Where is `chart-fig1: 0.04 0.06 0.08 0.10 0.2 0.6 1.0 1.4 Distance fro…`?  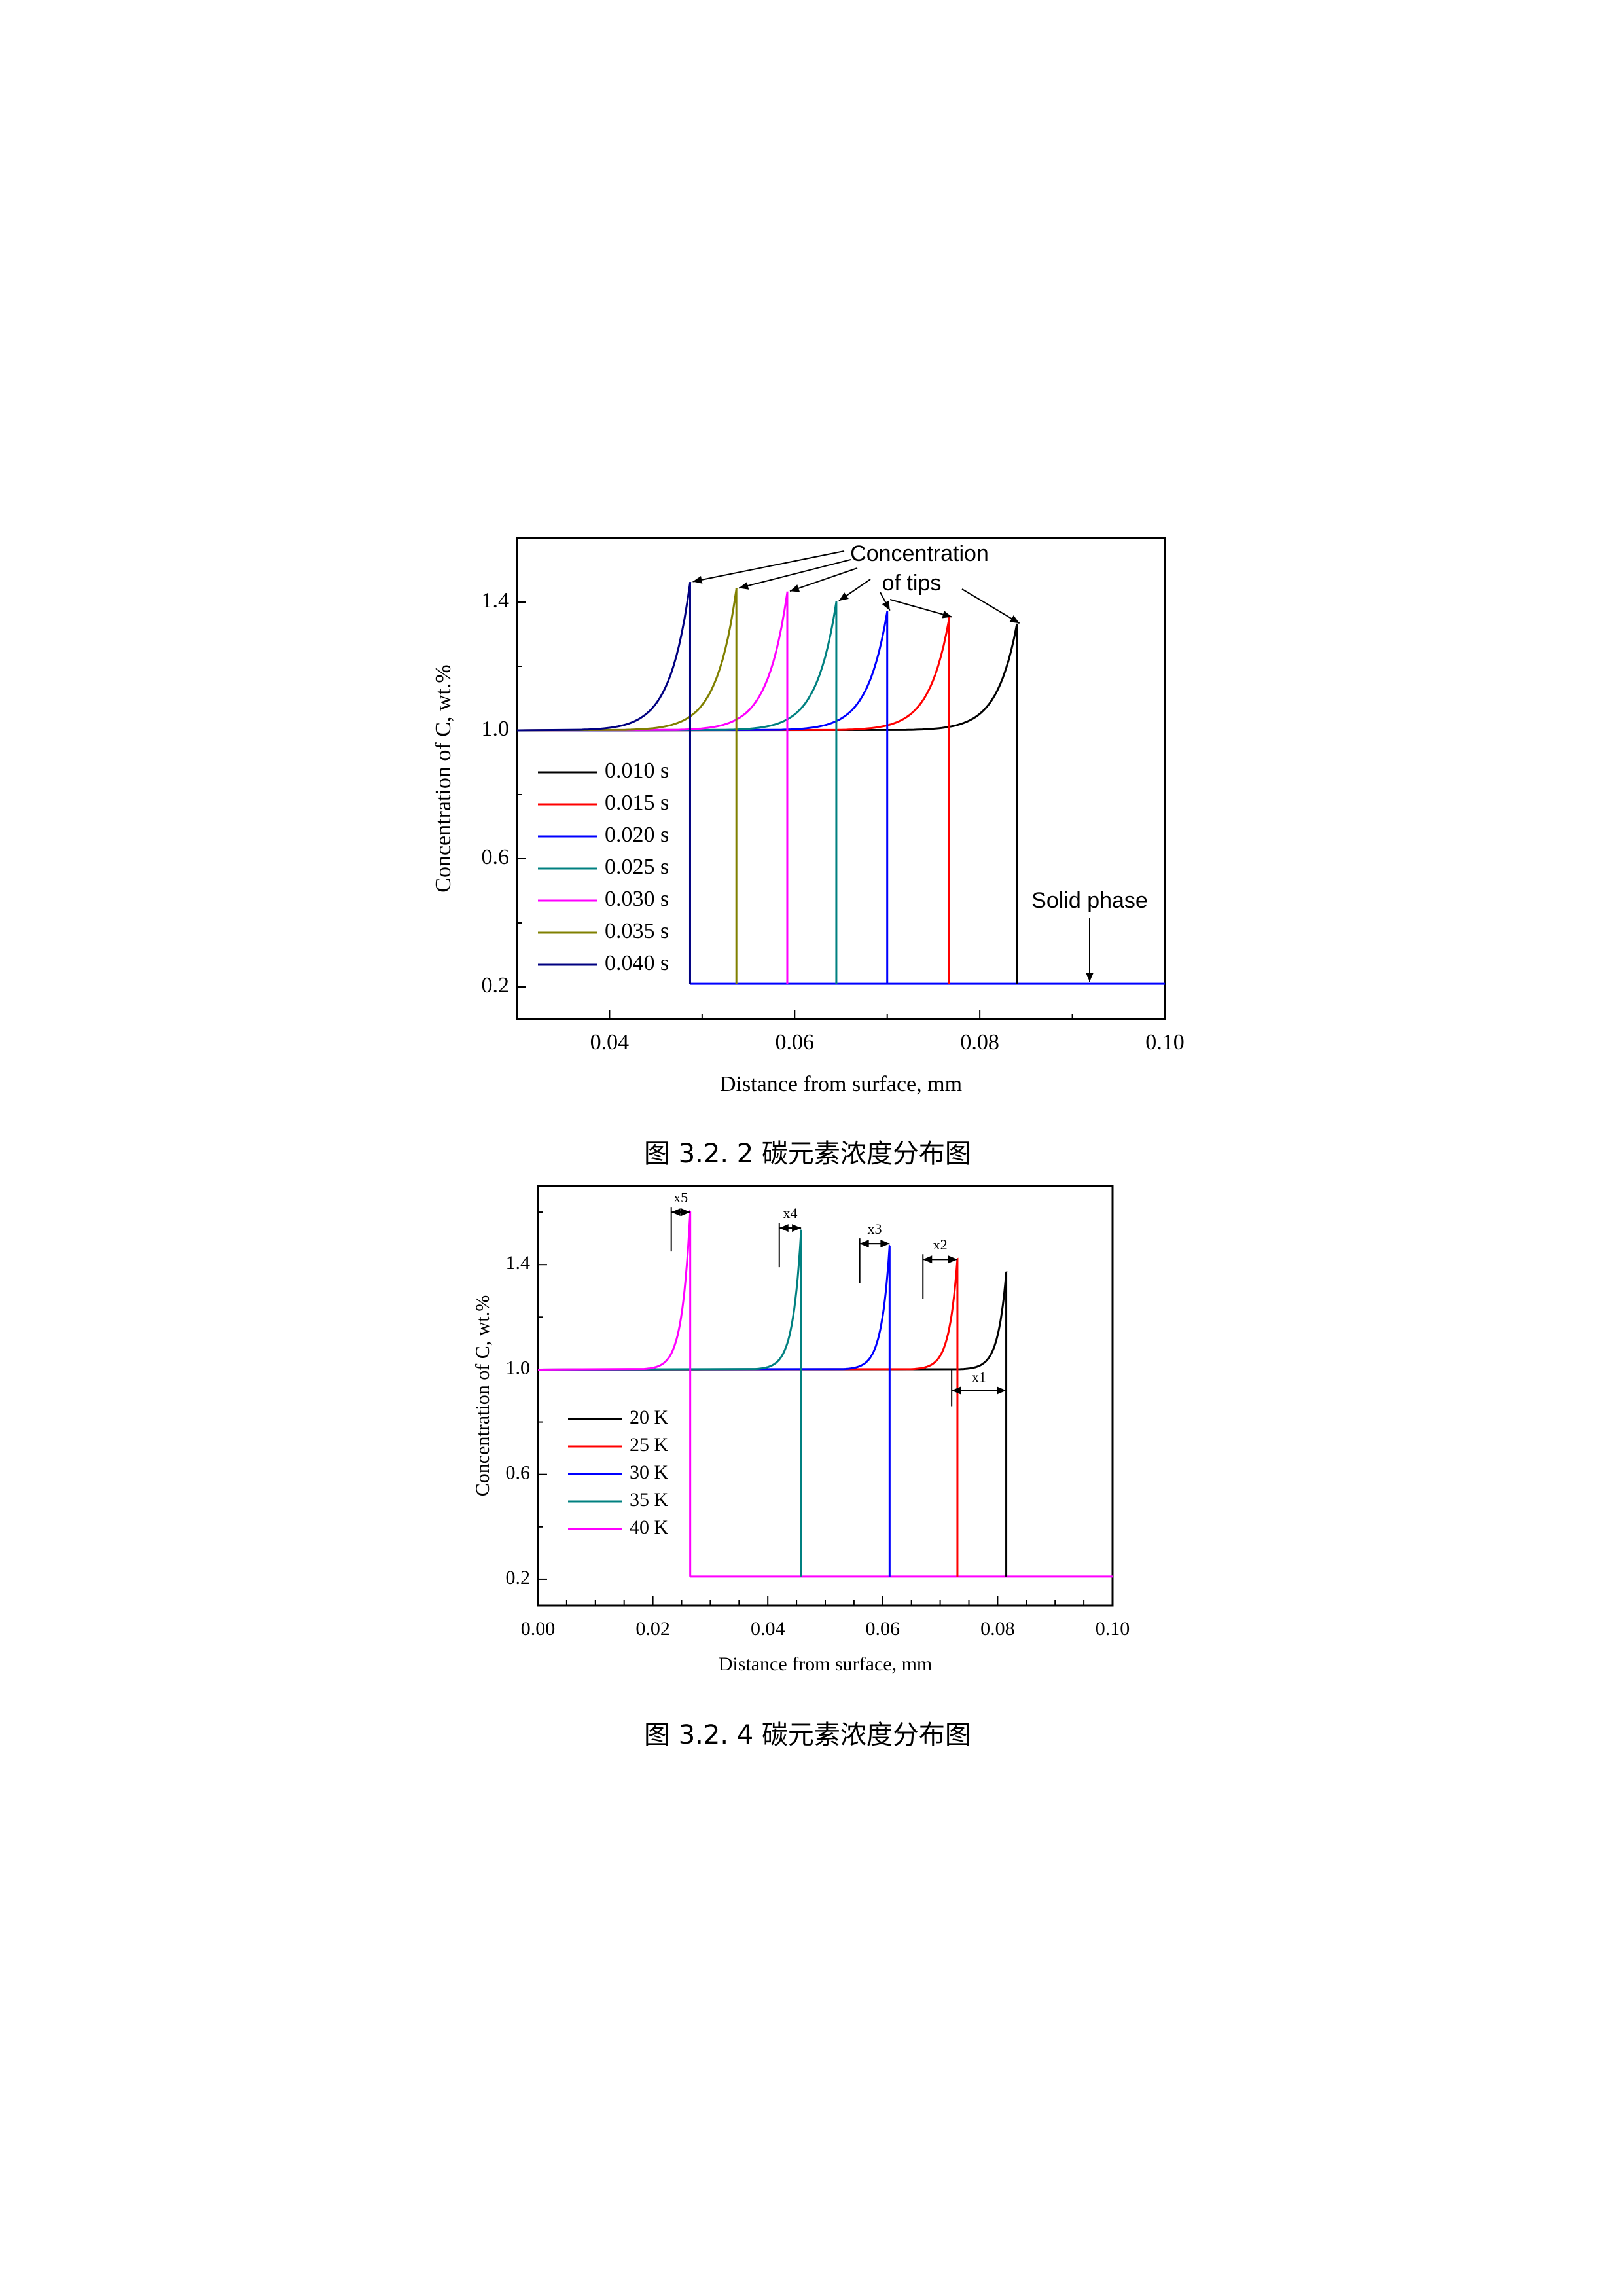 chart-fig1: 0.04 0.06 0.08 0.10 0.2 0.6 1.0 1.4 Distance fro… is located at coordinates (808, 816).